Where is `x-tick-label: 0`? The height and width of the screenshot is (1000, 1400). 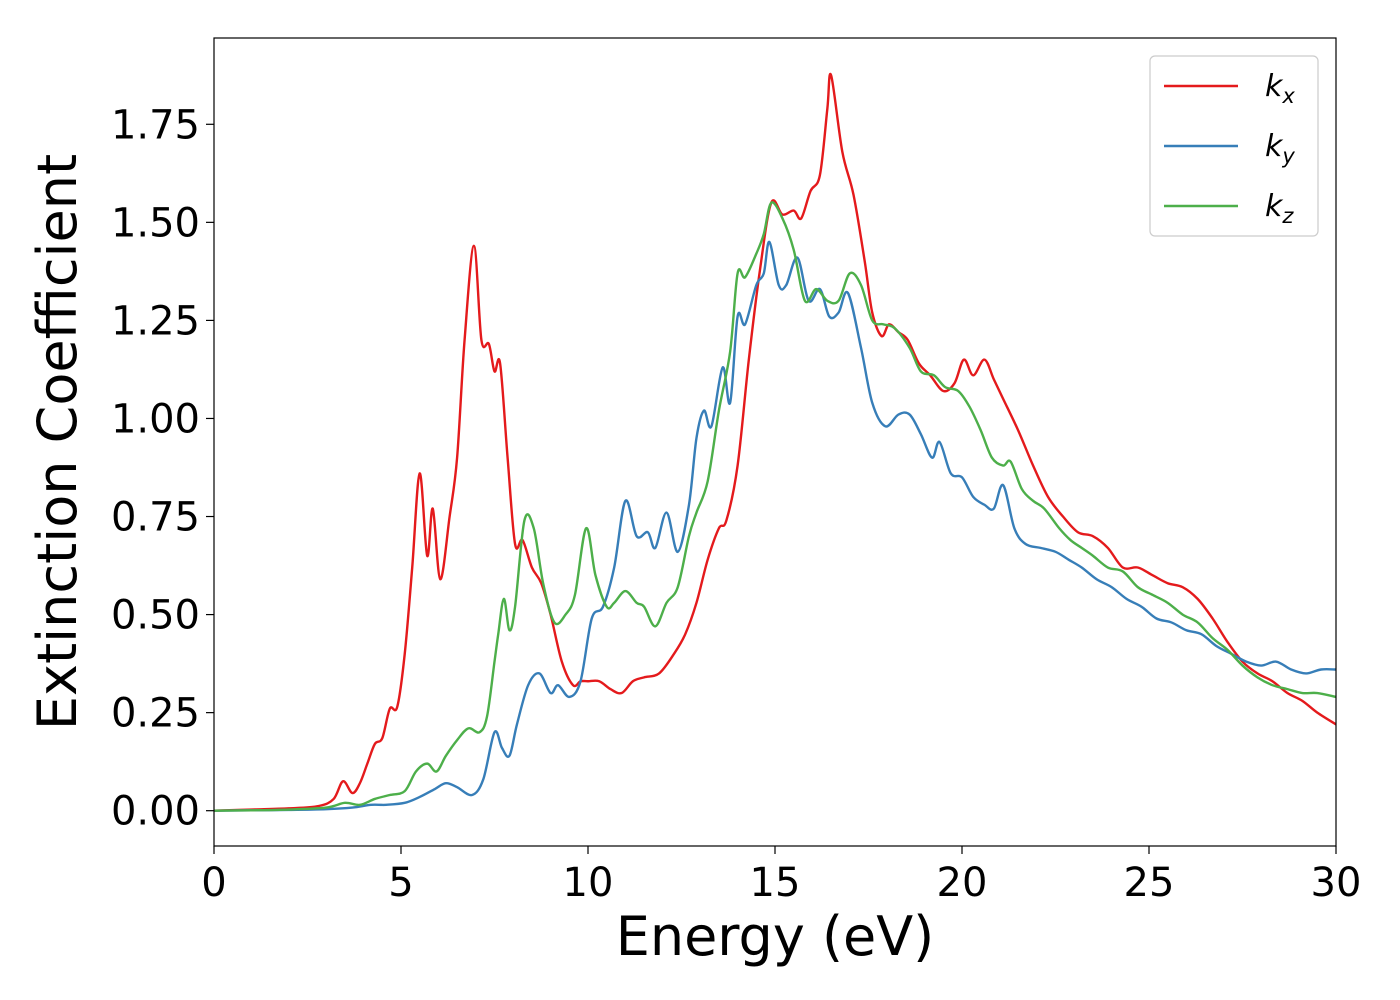 x-tick-label: 0 is located at coordinates (213, 883).